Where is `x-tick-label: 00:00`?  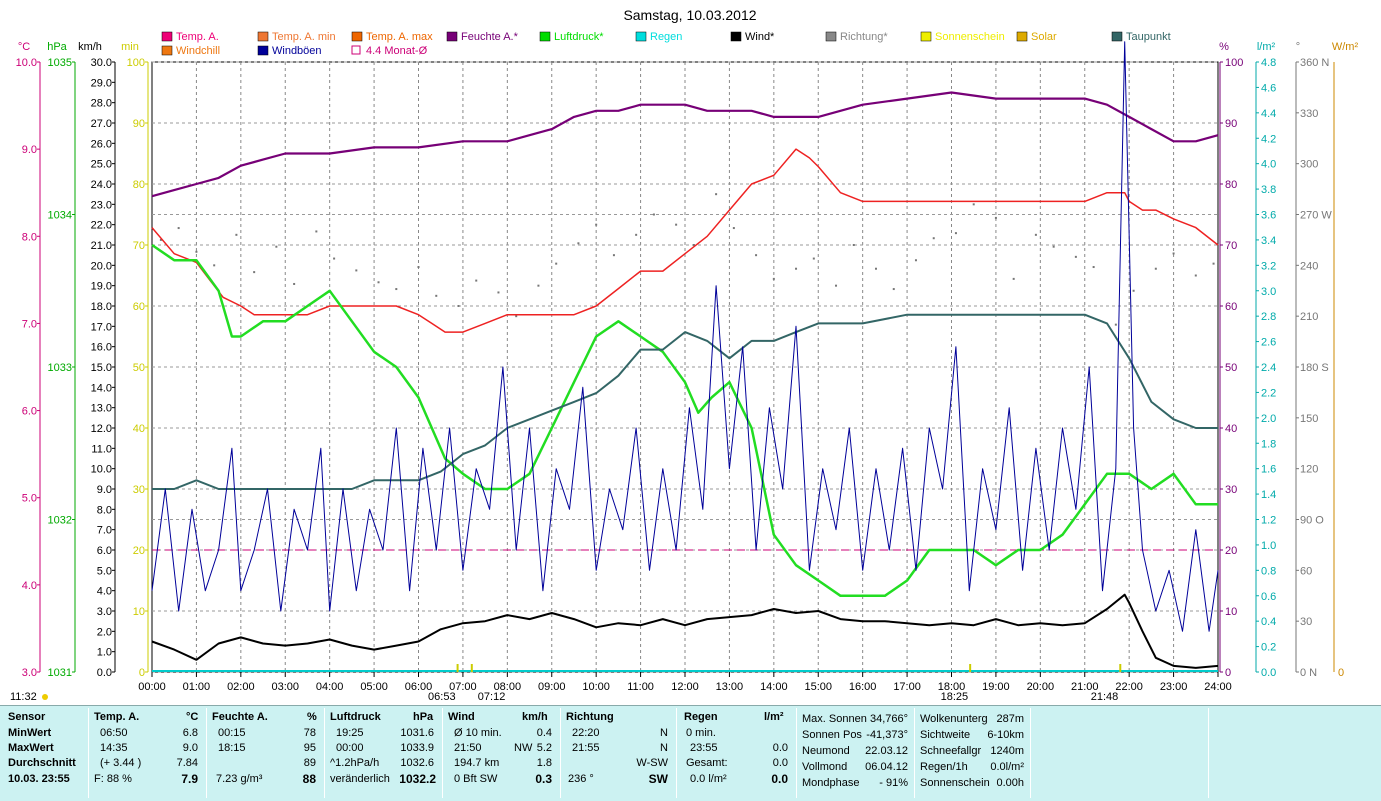
x-tick-label: 00:00 is located at coordinates (152, 687).